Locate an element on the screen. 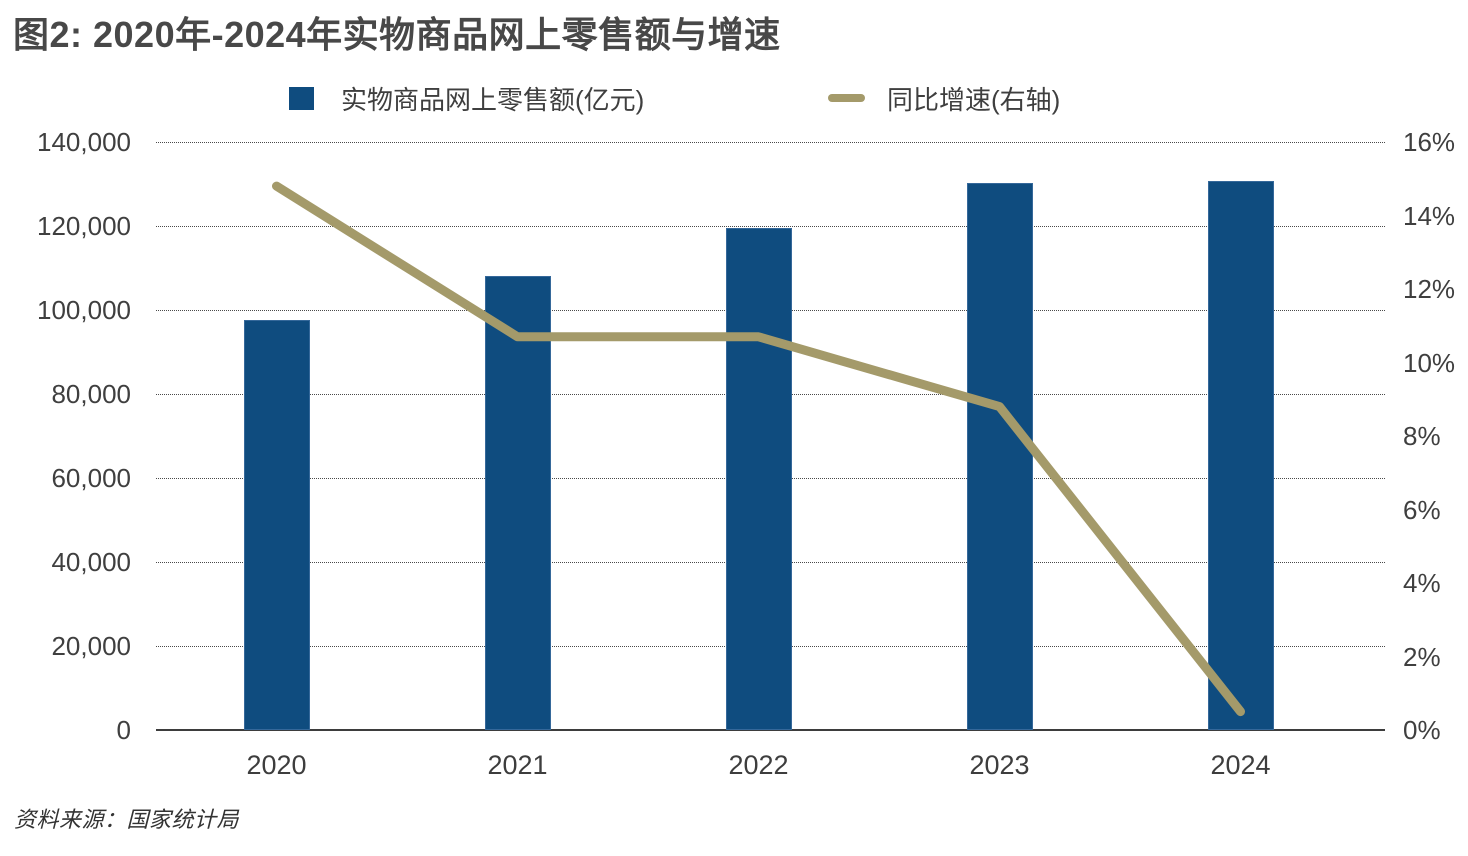 The width and height of the screenshot is (1468, 856). legend-item-bar: 实物商品网上零售额(亿元) is located at coordinates (467, 98).